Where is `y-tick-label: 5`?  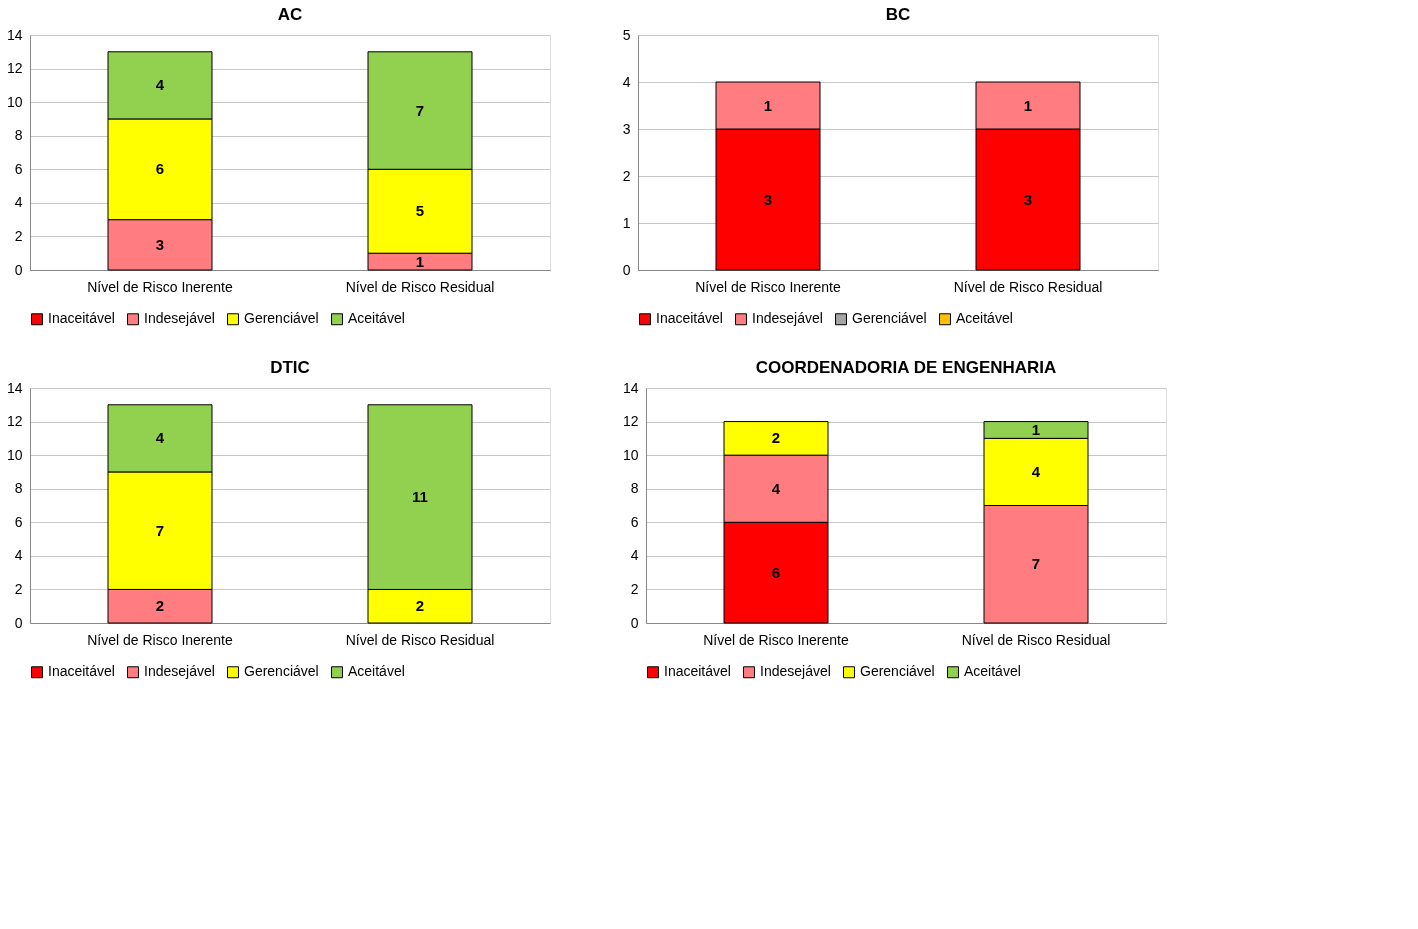
y-tick-label: 5 is located at coordinates (626, 34).